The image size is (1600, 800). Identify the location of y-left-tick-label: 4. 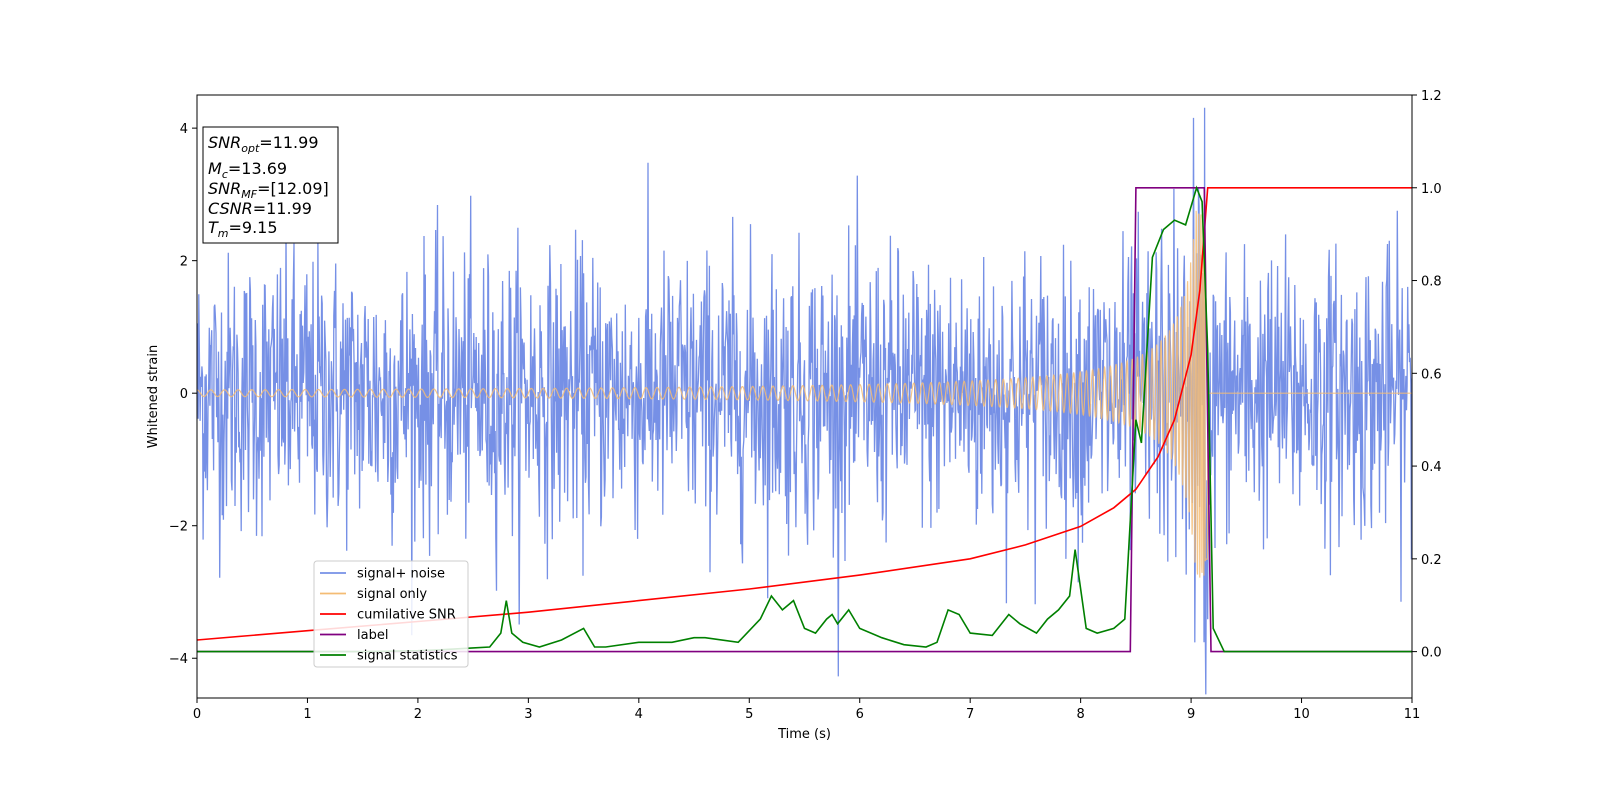
(184, 129).